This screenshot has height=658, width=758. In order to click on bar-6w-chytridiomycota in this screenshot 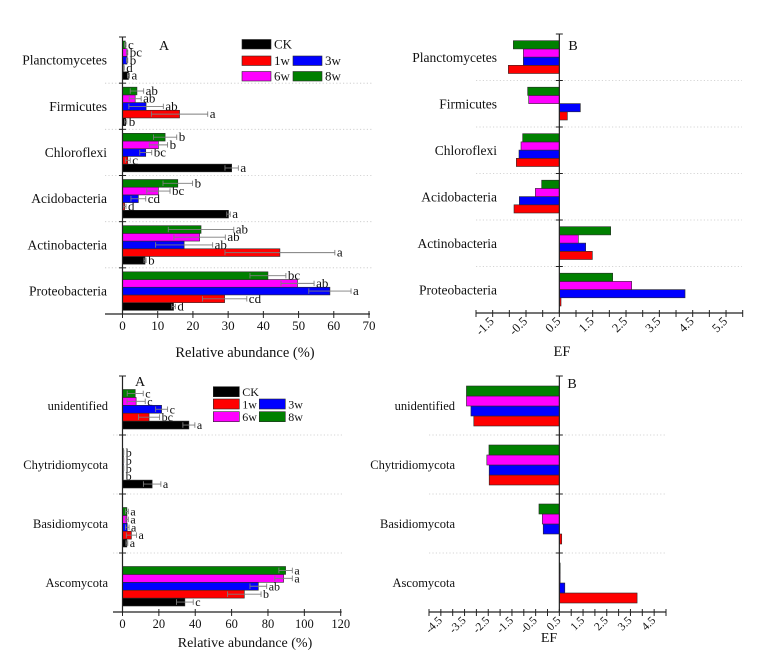, I will do `click(523, 460)`.